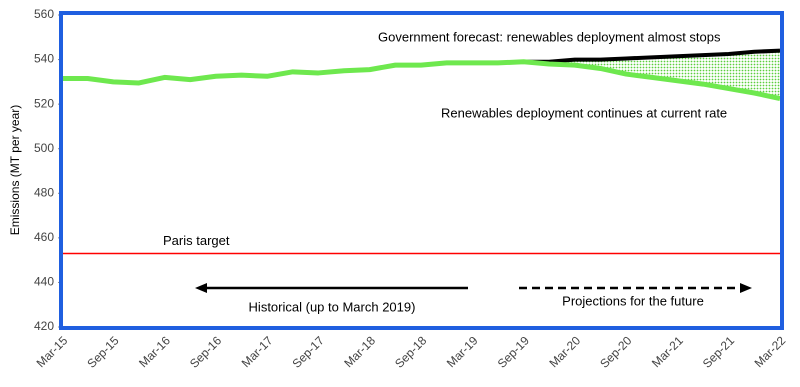  What do you see at coordinates (718, 351) in the screenshot?
I see `x-tick-label: Sep-21` at bounding box center [718, 351].